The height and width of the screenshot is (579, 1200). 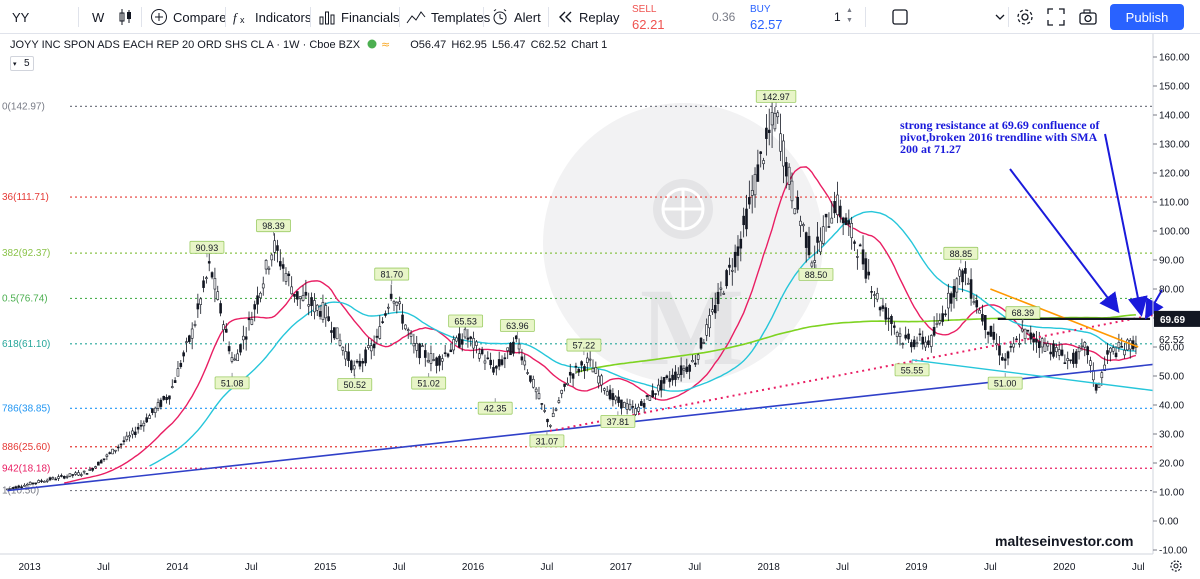 I want to click on chart-style-button, so click(x=126, y=17).